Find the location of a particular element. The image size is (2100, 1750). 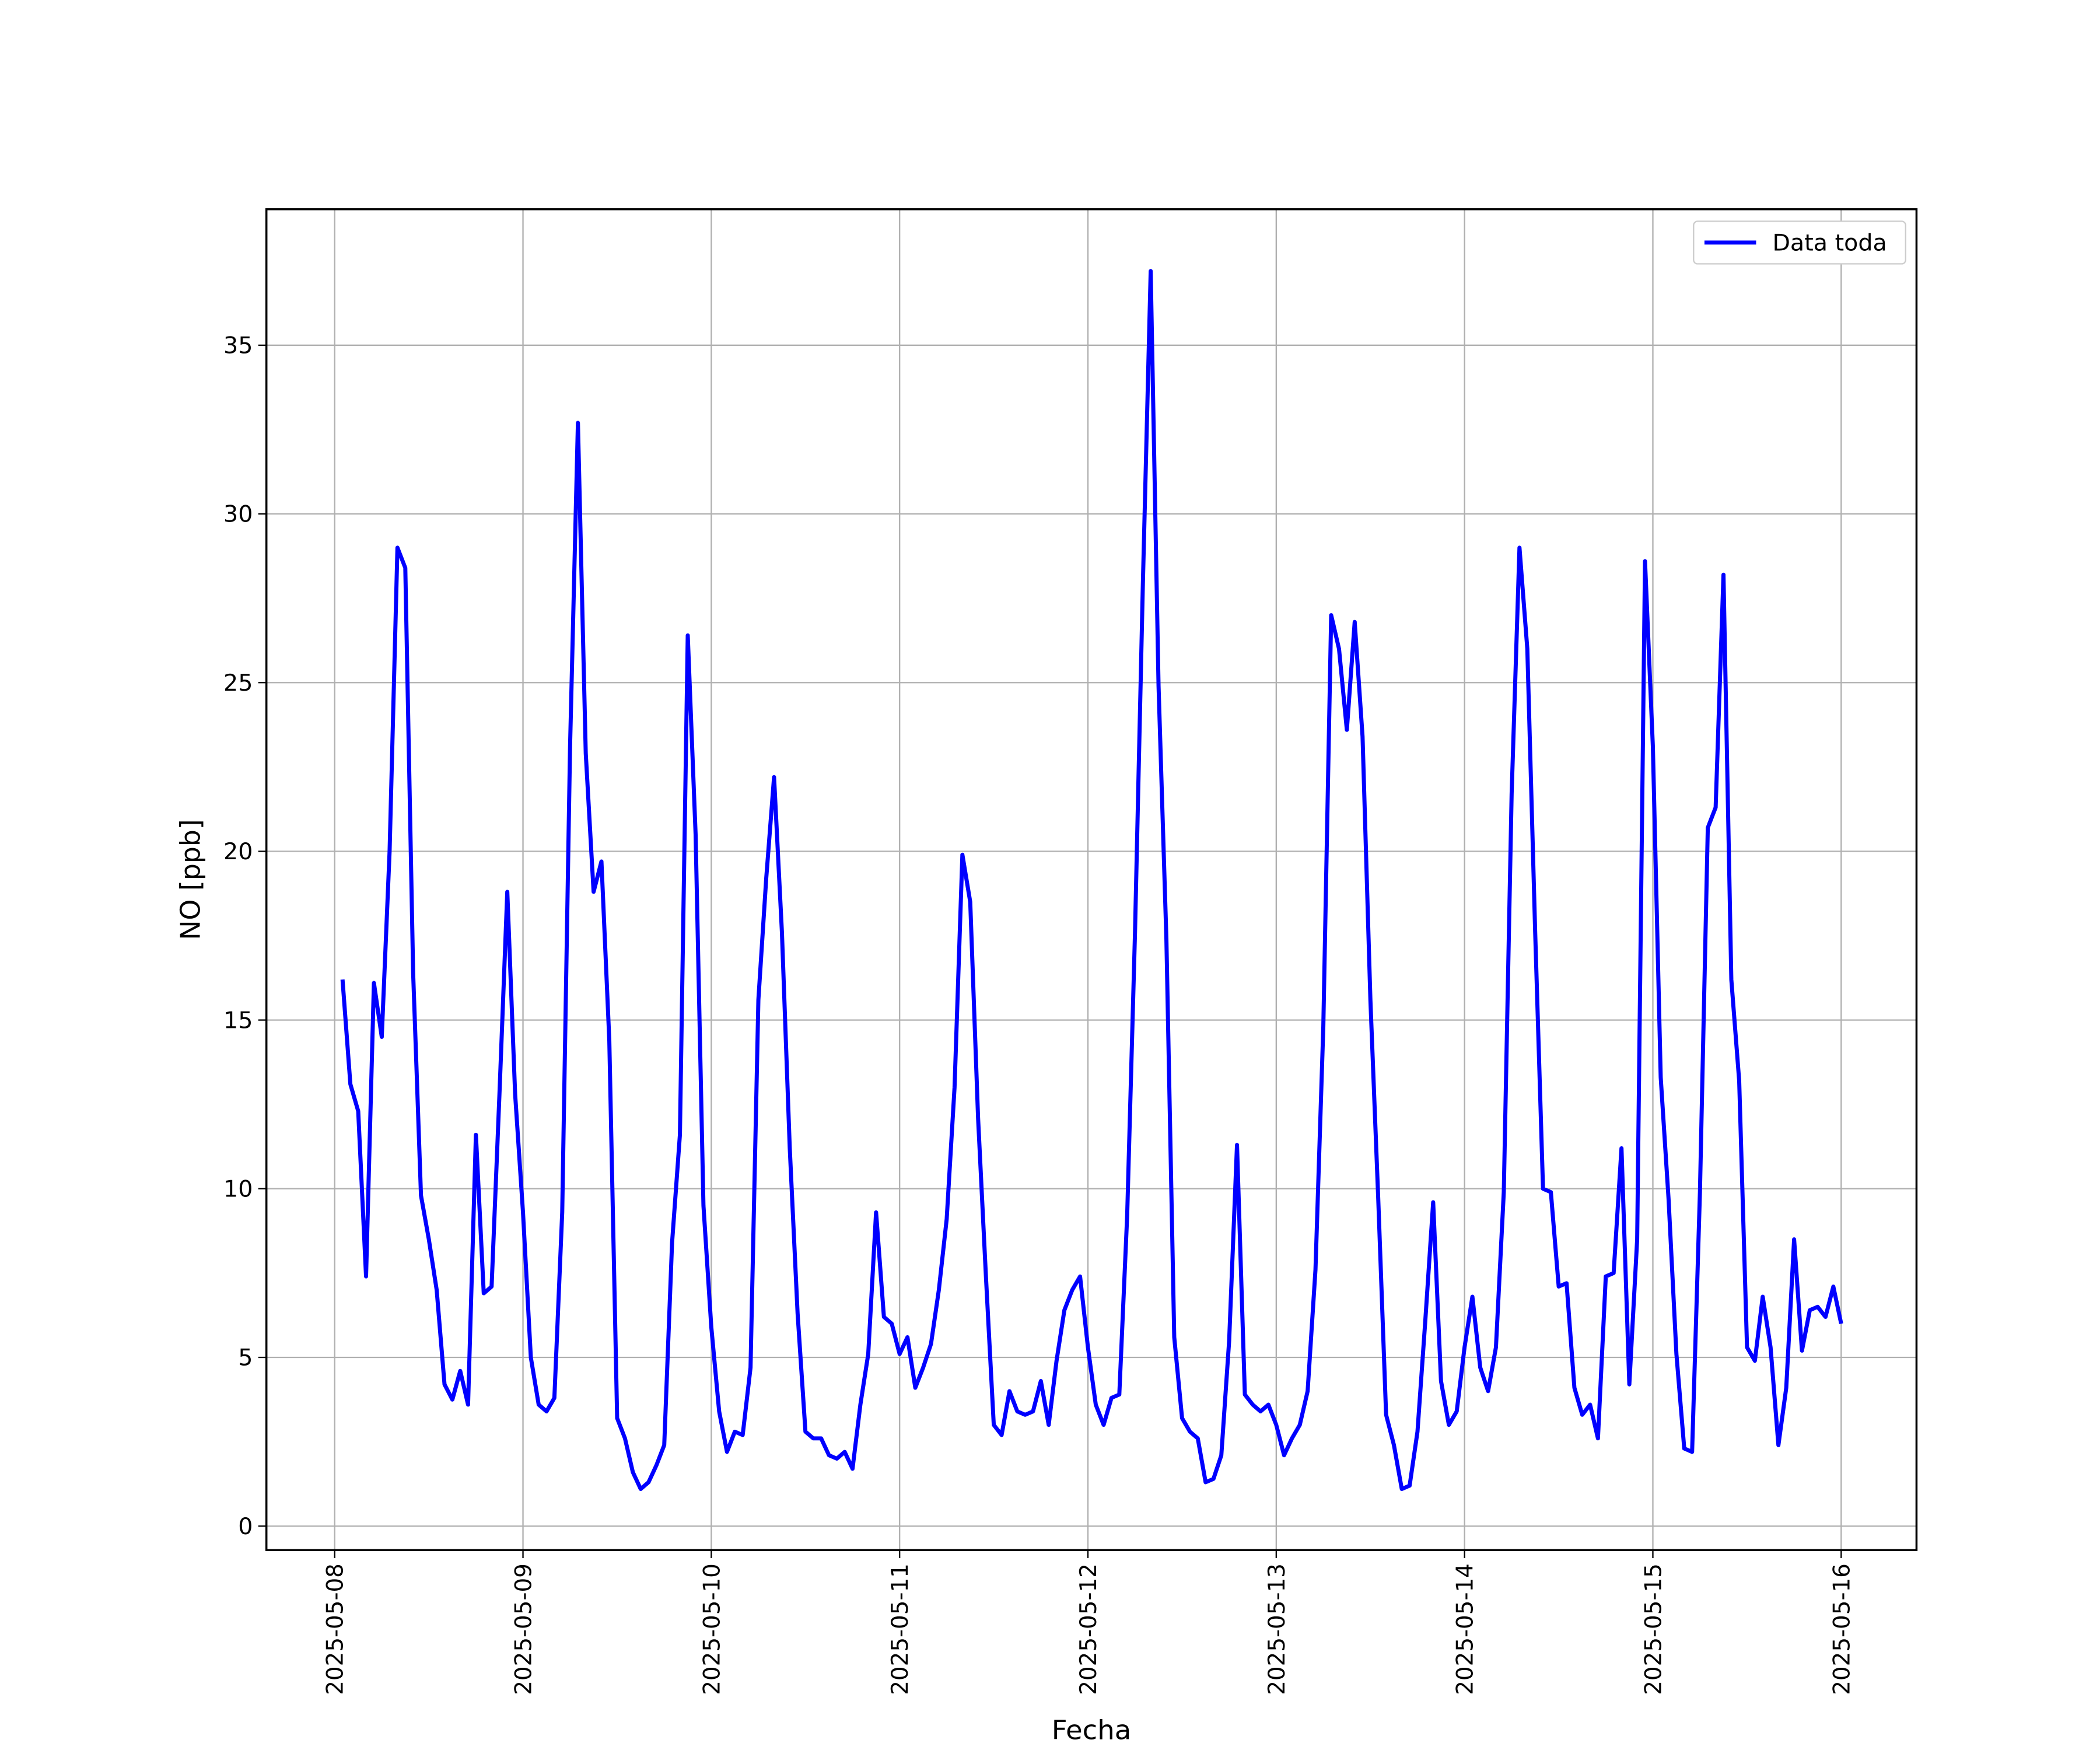

x-tick-label: 2025-05-16 is located at coordinates (1842, 1629).